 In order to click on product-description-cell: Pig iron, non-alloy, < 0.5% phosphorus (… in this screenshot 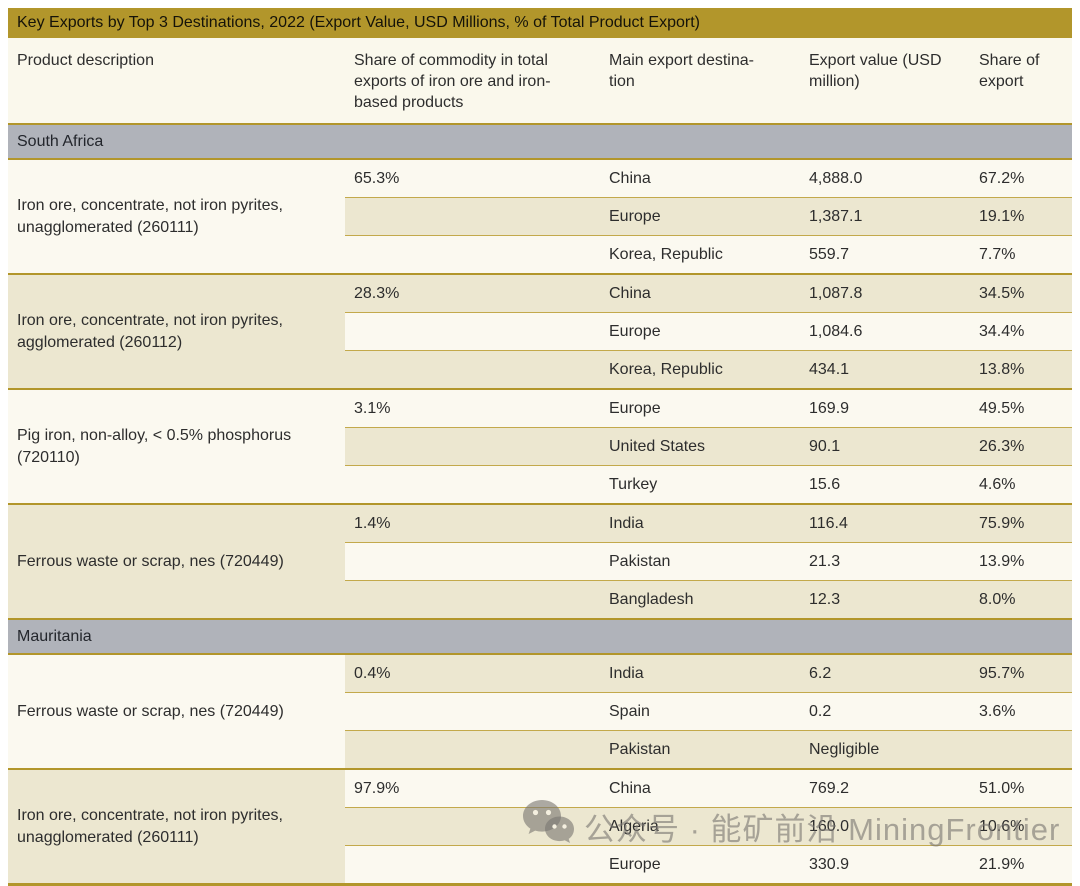, I will do `click(176, 446)`.